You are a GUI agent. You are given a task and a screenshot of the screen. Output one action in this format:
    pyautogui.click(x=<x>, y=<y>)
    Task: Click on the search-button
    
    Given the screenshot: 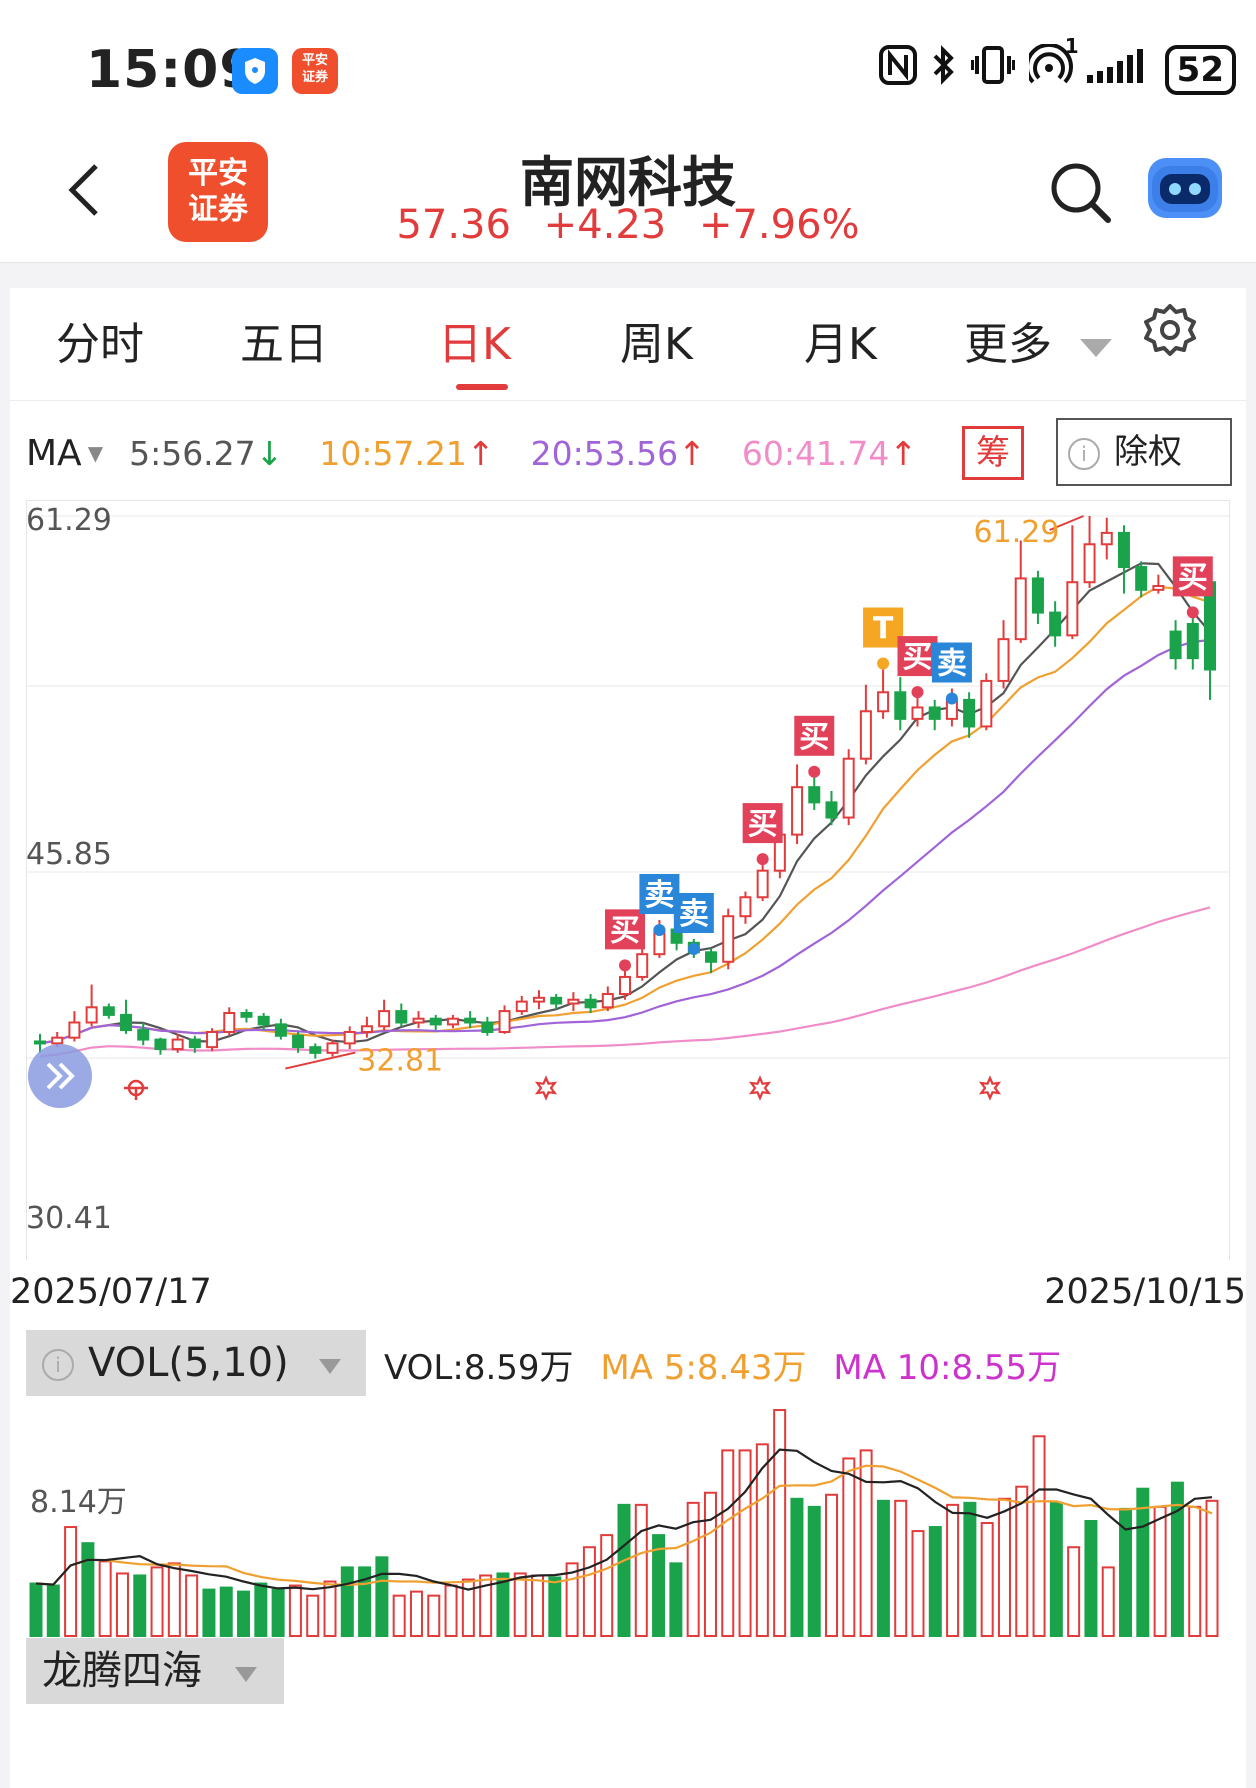 What is the action you would take?
    pyautogui.click(x=1080, y=194)
    